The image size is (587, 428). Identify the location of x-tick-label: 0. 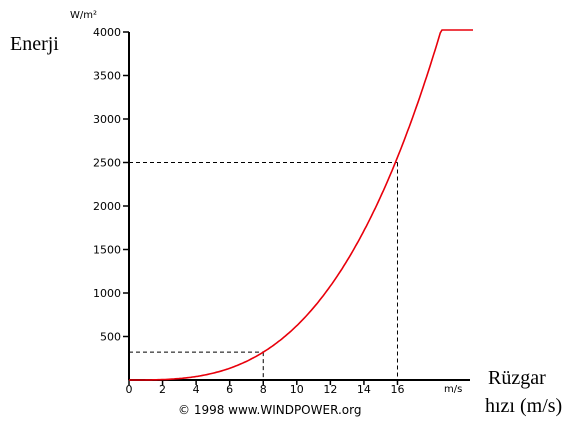
(129, 389).